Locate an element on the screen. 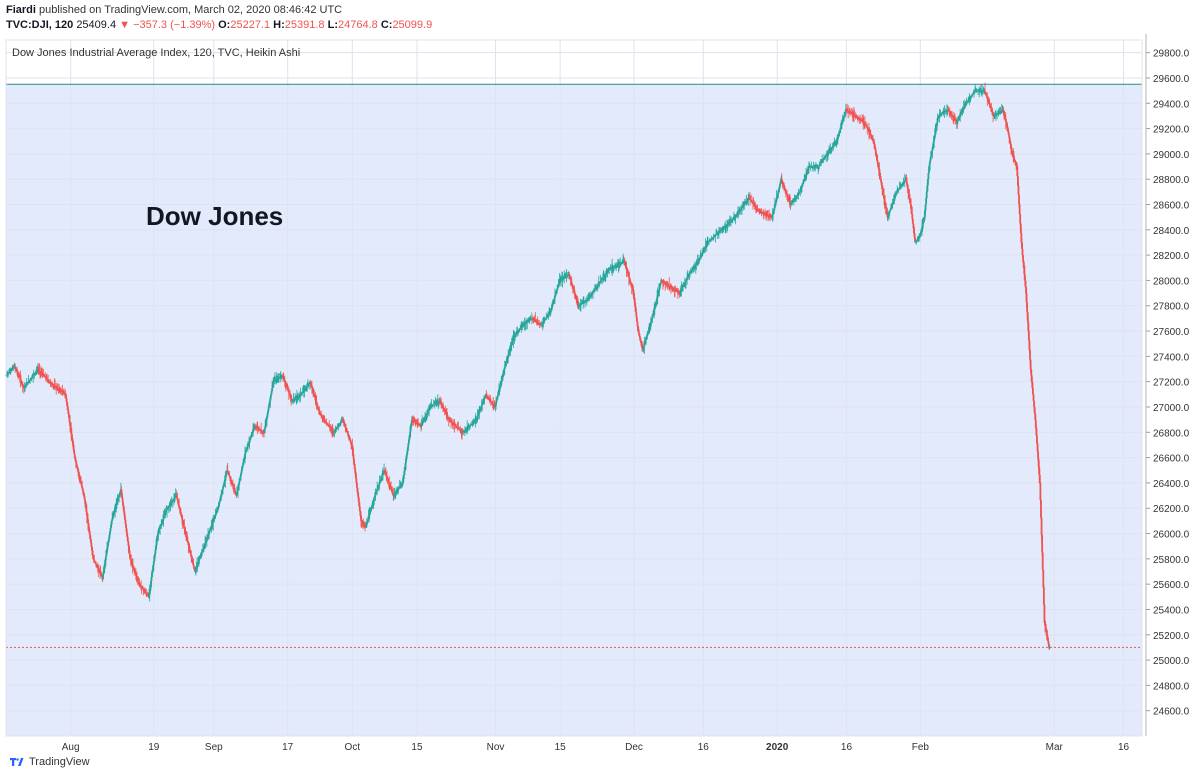 This screenshot has height=779, width=1200. close-label: C: is located at coordinates (386, 25).